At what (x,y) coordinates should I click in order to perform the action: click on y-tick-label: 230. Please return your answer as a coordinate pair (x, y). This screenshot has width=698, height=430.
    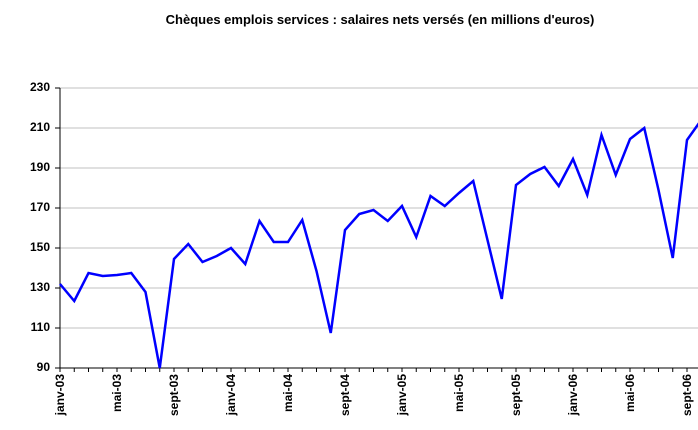
    Looking at the image, I should click on (40, 87).